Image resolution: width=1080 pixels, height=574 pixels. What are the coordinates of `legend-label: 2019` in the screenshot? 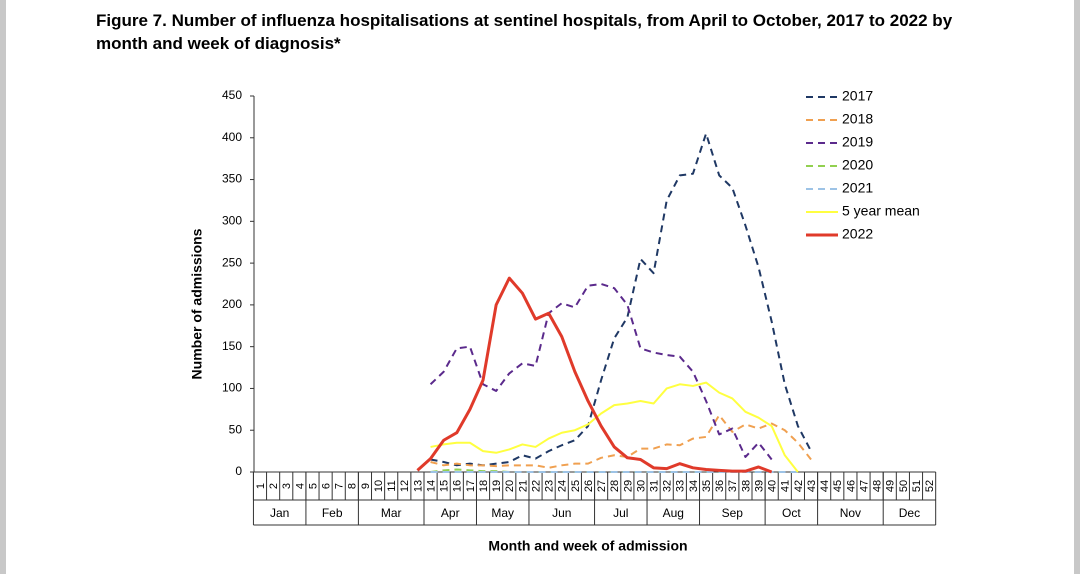 It's located at (857, 142).